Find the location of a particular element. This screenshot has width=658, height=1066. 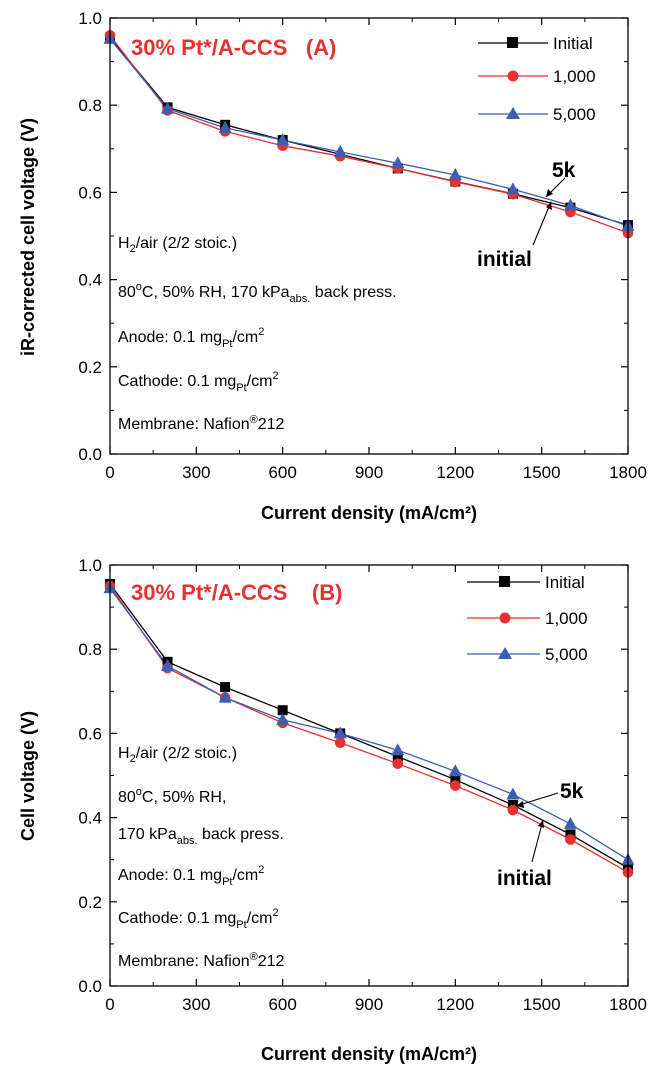

legend-label-5000-a: 5,000 is located at coordinates (574, 114).